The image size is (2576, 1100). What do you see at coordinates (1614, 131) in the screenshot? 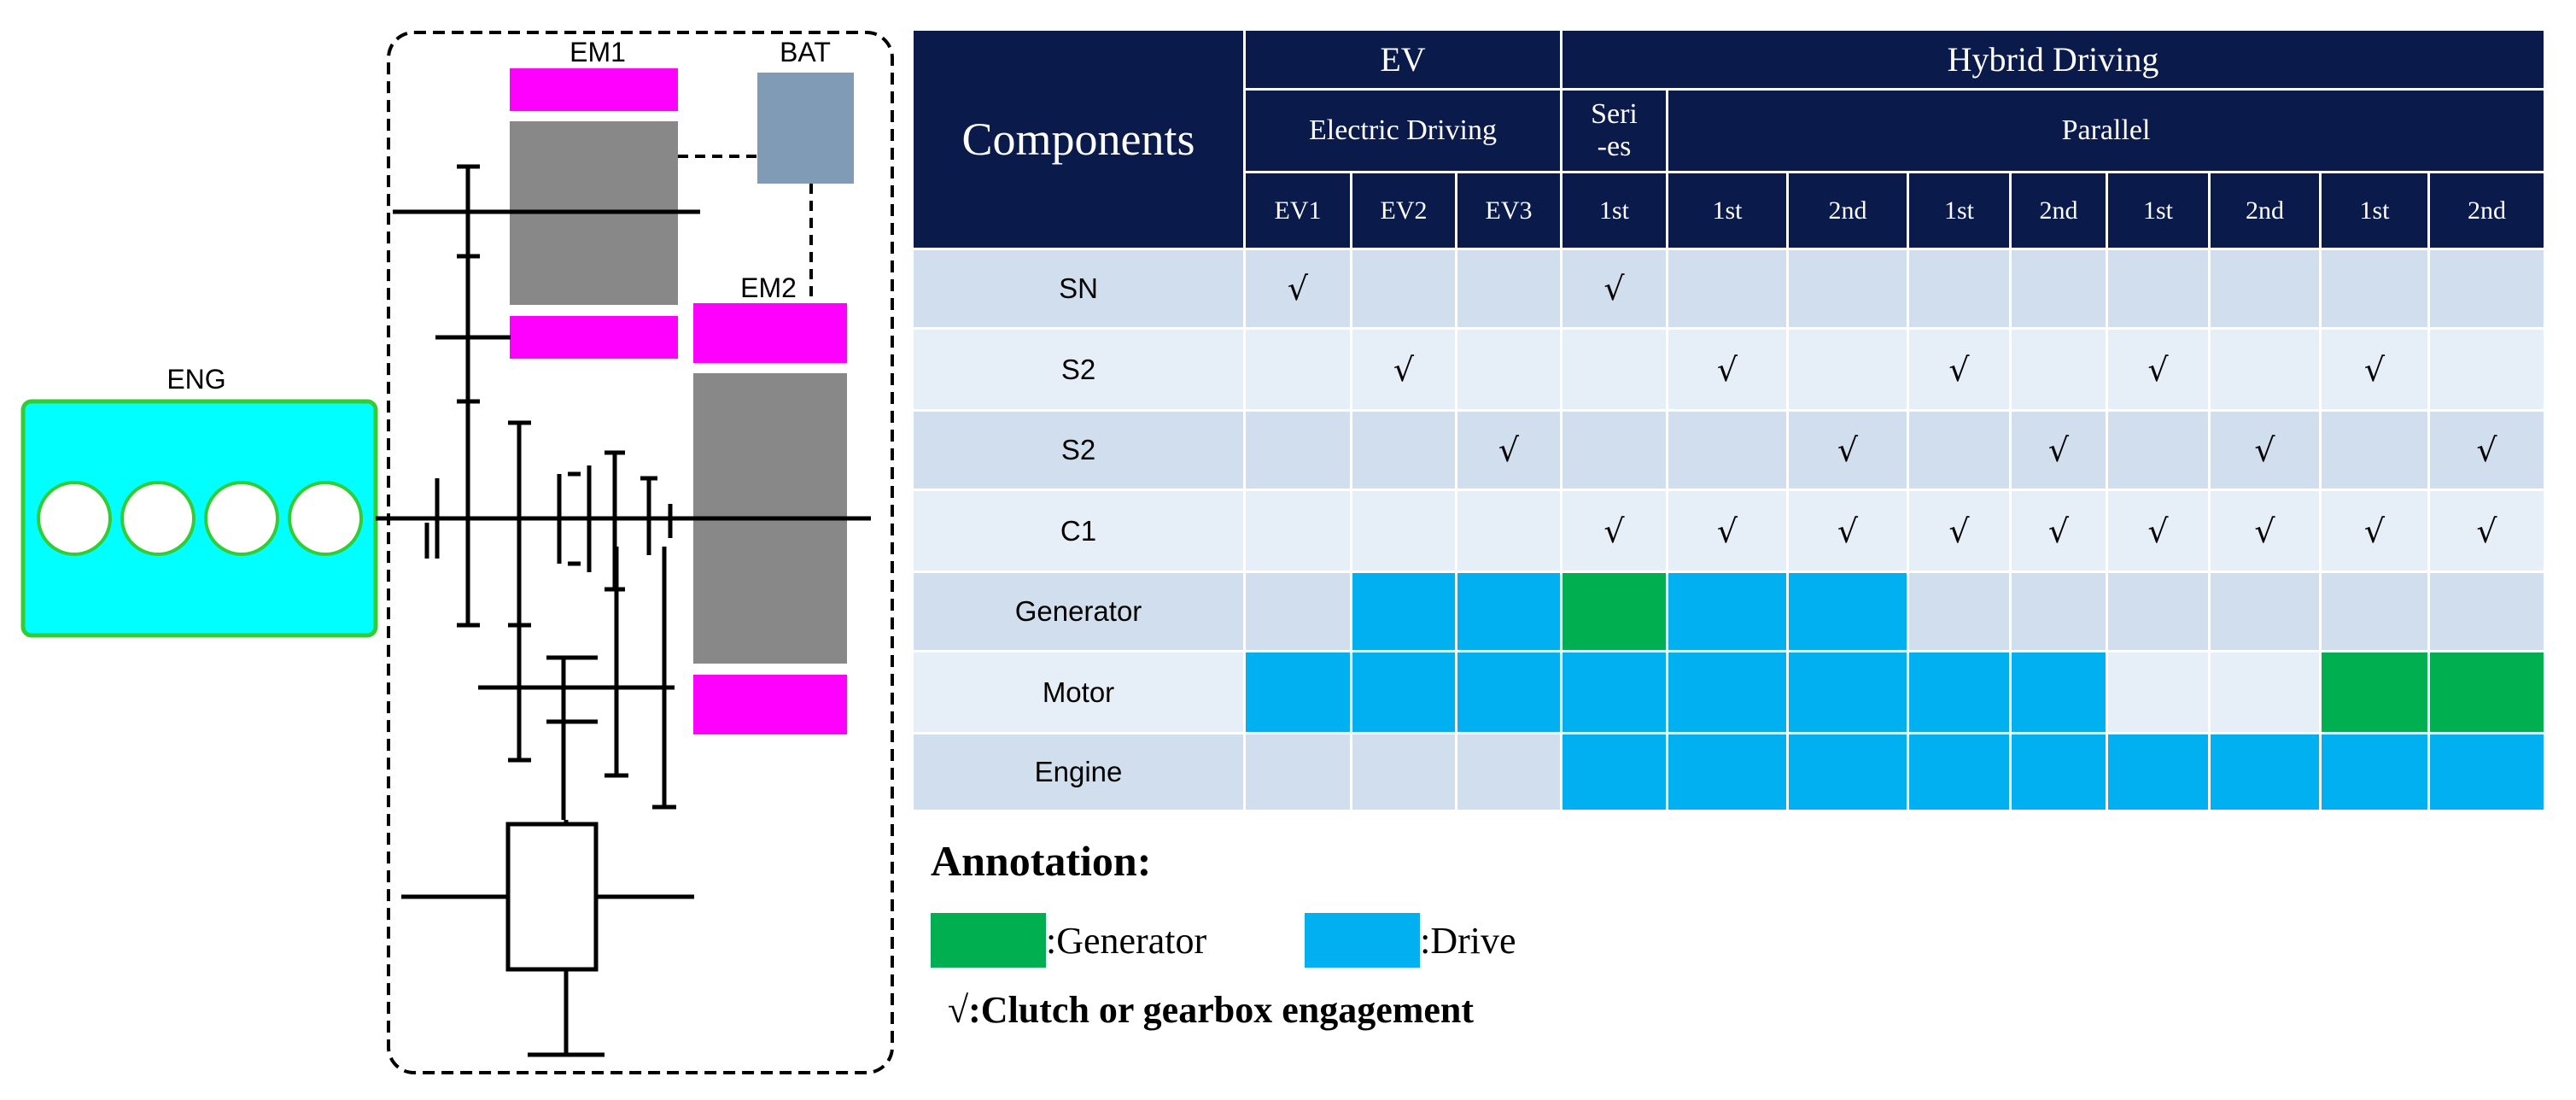
I see `series-header: Seri -es` at bounding box center [1614, 131].